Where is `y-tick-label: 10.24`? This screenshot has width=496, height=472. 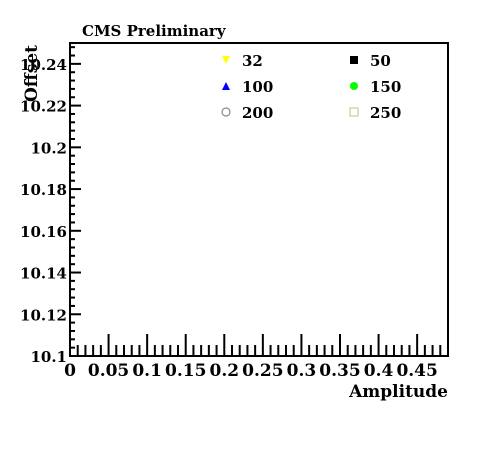 y-tick-label: 10.24 is located at coordinates (43, 65).